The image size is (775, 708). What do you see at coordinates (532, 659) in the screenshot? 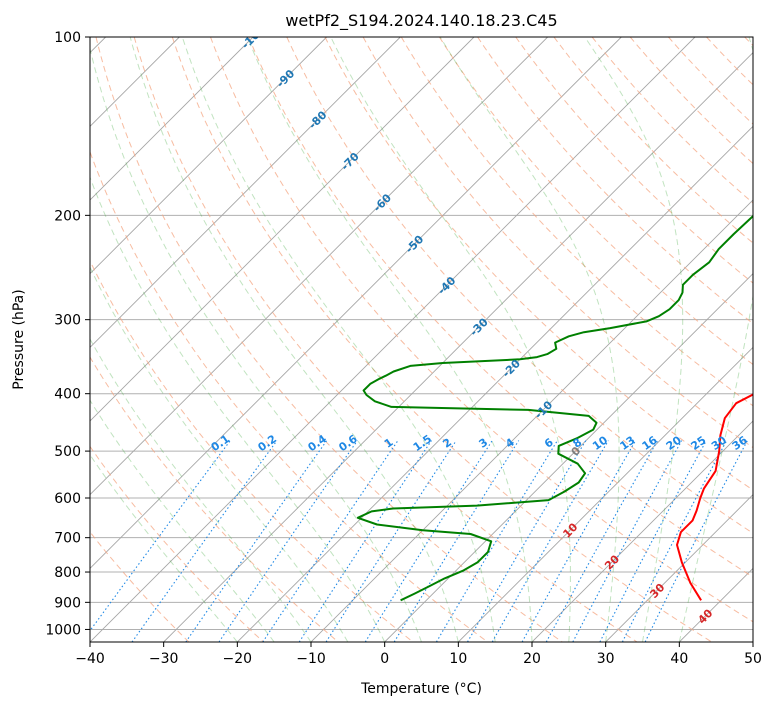
I see `x-tick-label: 20` at bounding box center [532, 659].